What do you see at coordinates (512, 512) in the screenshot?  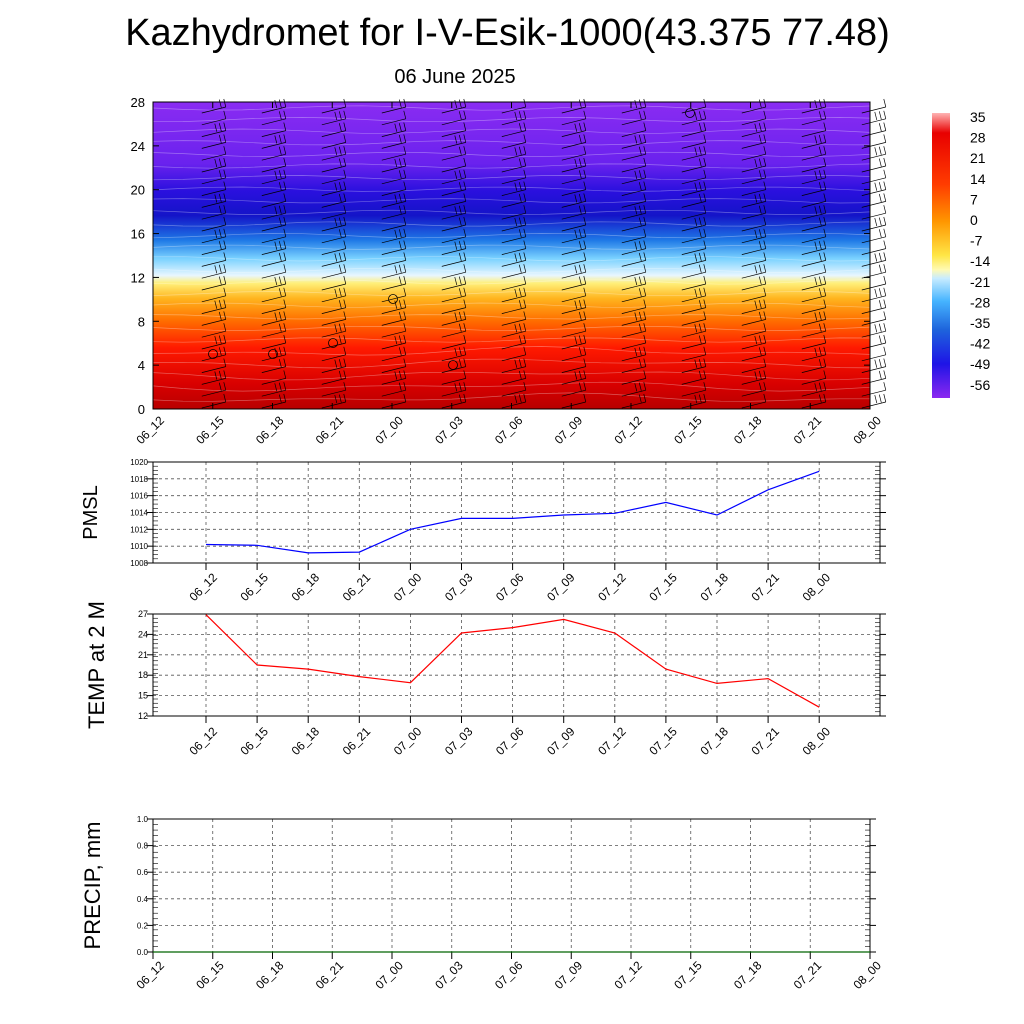 I see `series-line` at bounding box center [512, 512].